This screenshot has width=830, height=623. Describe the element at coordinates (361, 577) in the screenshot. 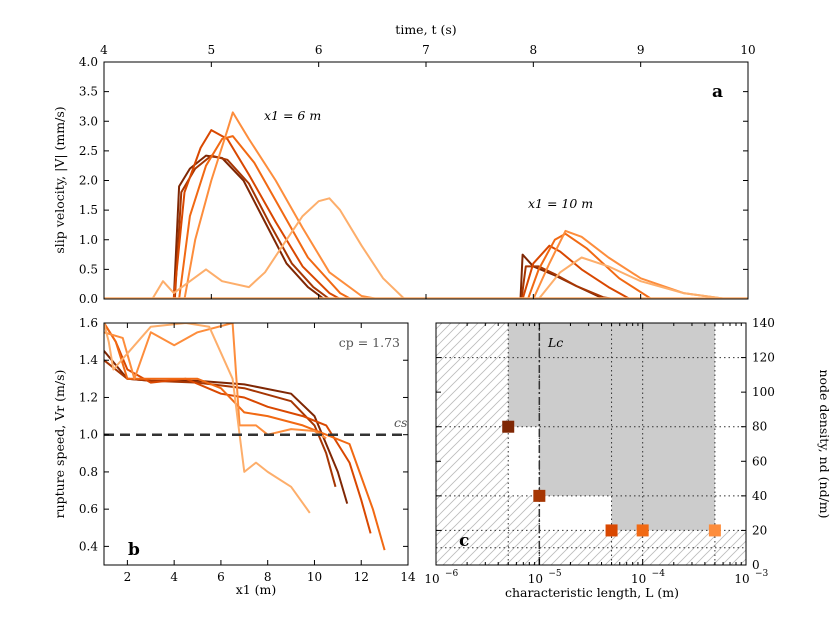

I see `x-tick-label: 12` at that location.